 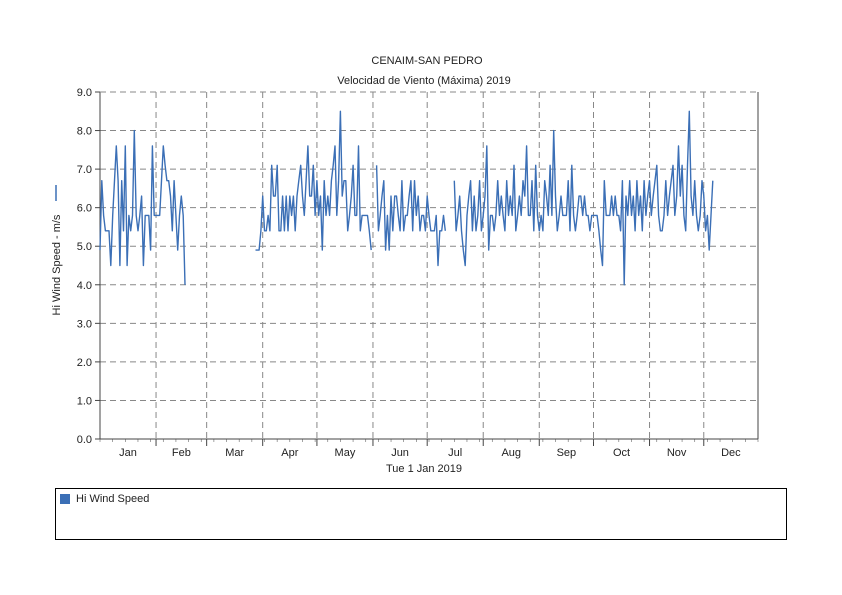 What do you see at coordinates (424, 469) in the screenshot?
I see `x-axis-label: Tue 1 Jan 2019` at bounding box center [424, 469].